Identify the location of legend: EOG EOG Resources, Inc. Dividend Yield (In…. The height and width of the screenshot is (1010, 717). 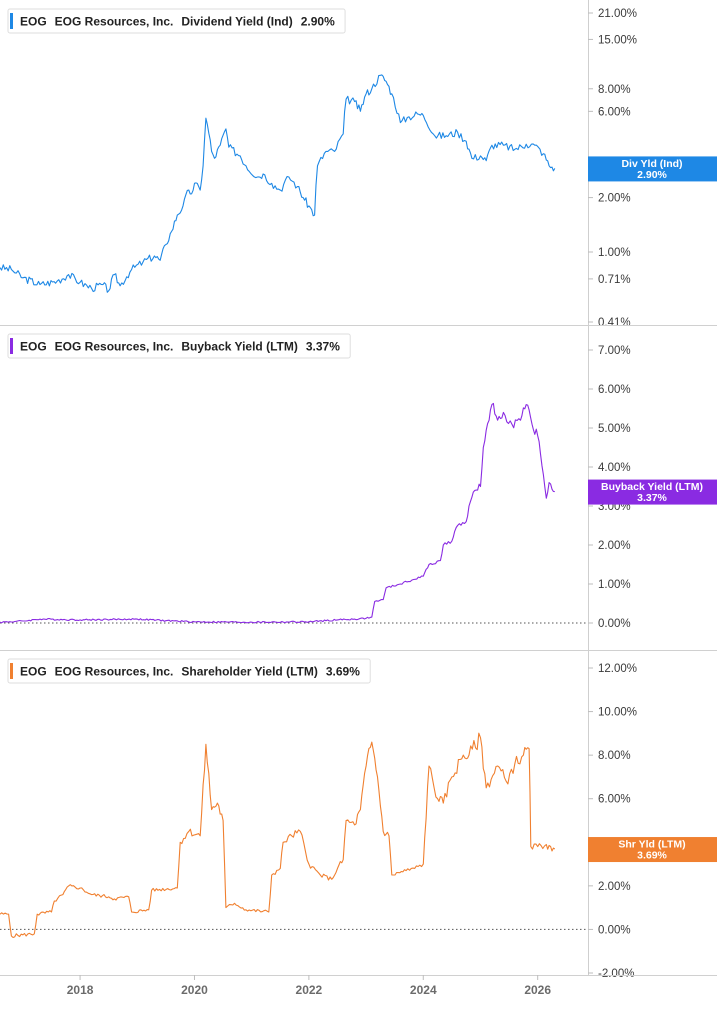
(176, 21).